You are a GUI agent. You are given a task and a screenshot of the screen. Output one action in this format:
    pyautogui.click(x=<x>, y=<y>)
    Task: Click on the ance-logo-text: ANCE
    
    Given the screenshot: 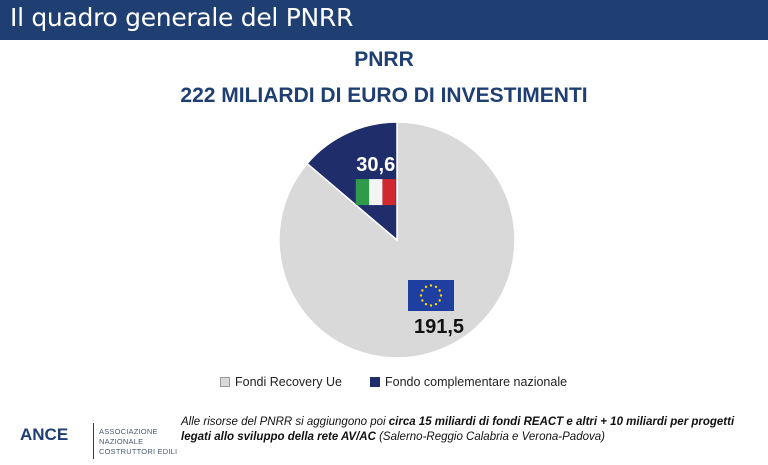 What is the action you would take?
    pyautogui.click(x=44, y=434)
    